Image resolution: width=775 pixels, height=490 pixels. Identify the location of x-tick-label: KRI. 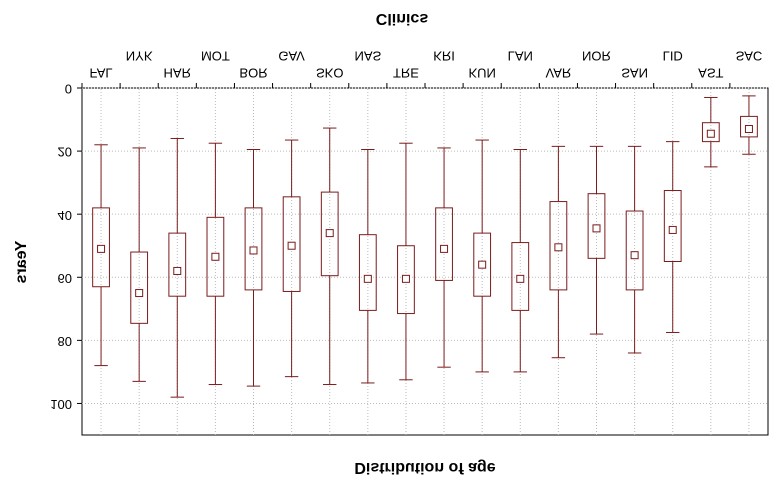
(444, 56).